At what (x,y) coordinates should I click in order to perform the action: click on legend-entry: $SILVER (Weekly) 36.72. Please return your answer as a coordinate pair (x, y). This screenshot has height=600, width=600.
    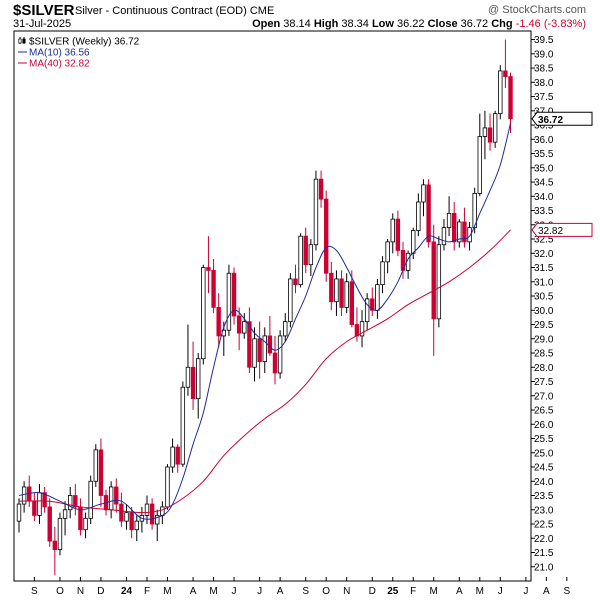
    Looking at the image, I should click on (84, 42).